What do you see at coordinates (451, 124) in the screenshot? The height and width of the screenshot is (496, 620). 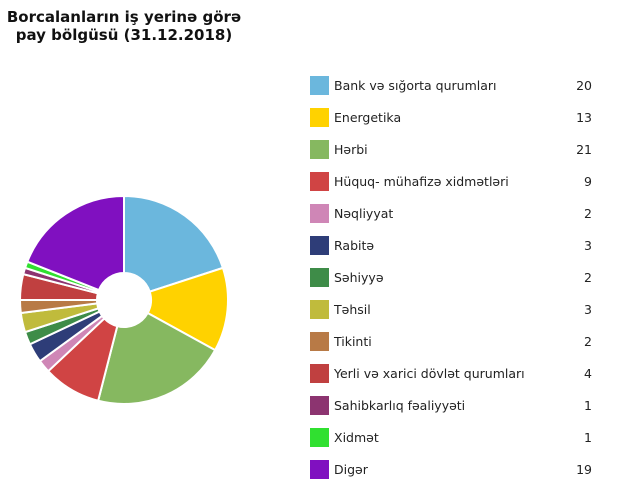 I see `legend-item: Energetika 13` at bounding box center [451, 124].